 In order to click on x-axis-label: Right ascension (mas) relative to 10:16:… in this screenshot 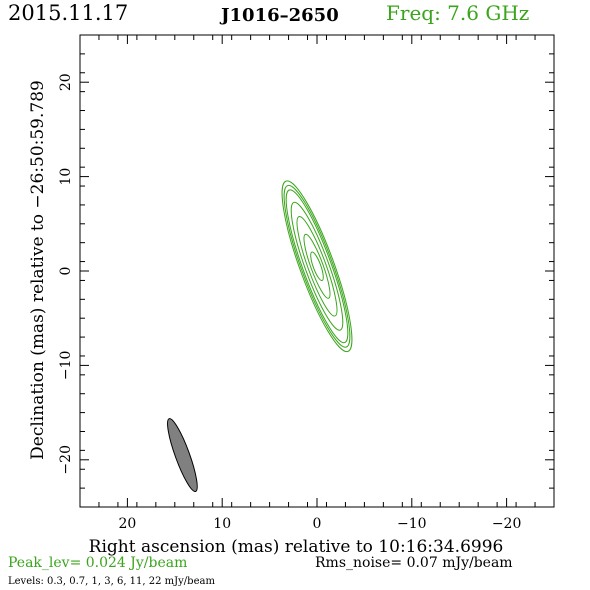, I will do `click(296, 547)`.